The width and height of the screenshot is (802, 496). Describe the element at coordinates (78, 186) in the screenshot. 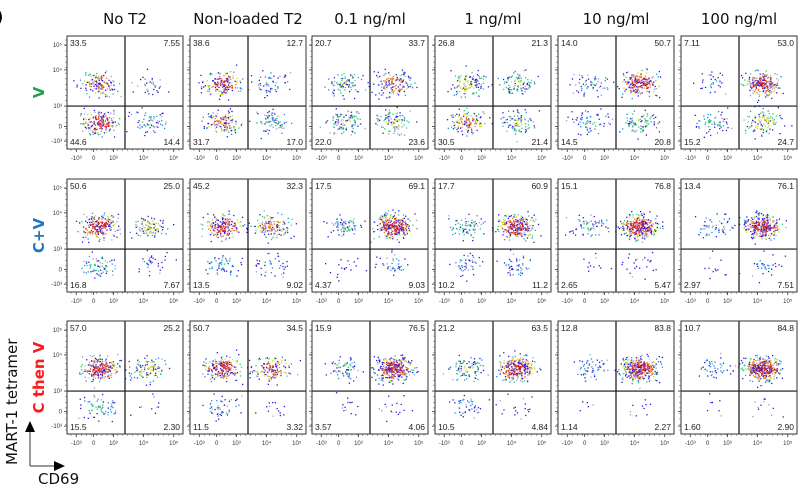

I see `quadrant-upper-left-value: 50.6` at that location.